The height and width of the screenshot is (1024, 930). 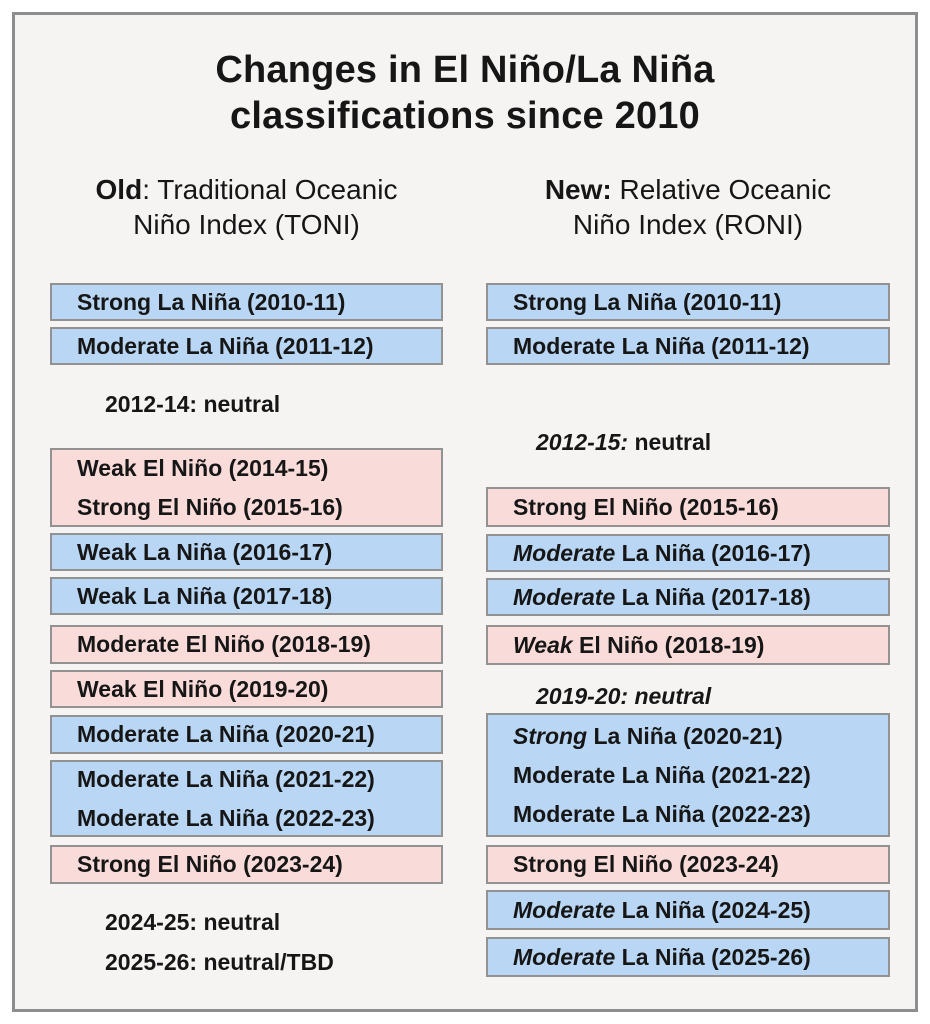 I want to click on classification-line: 2019-20: neutral, so click(x=713, y=696).